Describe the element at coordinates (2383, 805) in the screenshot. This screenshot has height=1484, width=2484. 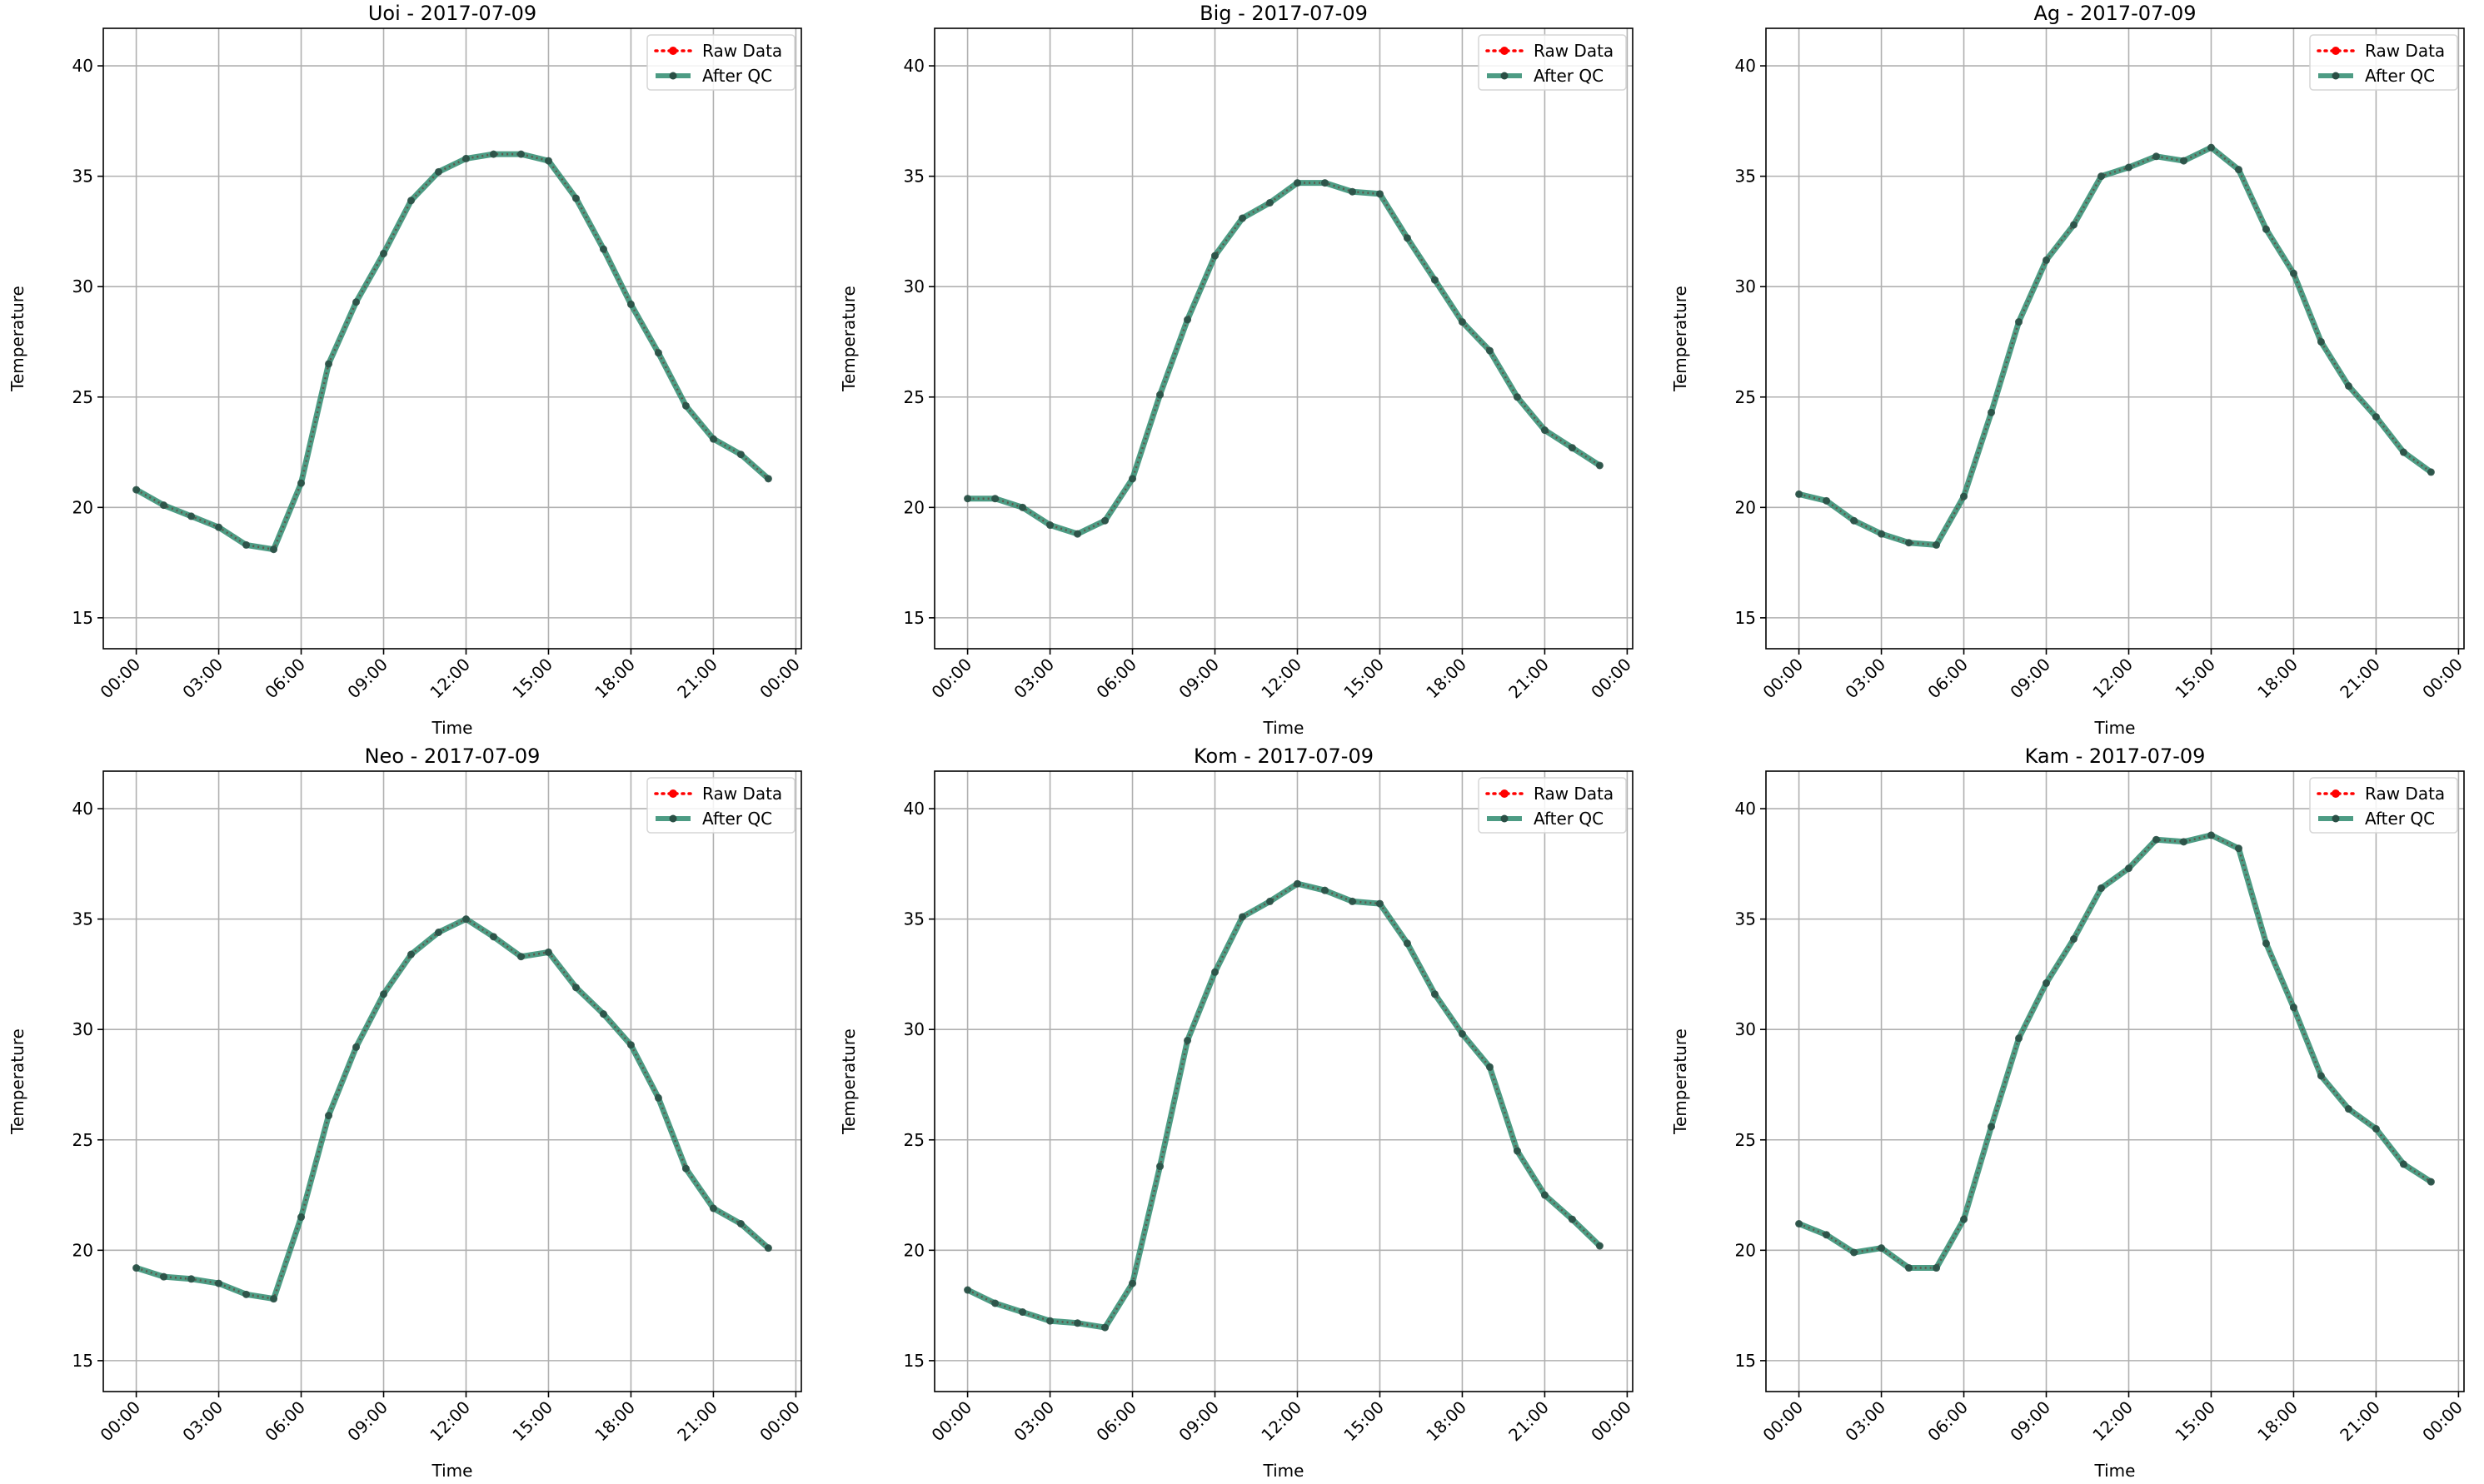
I see `legend: Raw Data After QC` at that location.